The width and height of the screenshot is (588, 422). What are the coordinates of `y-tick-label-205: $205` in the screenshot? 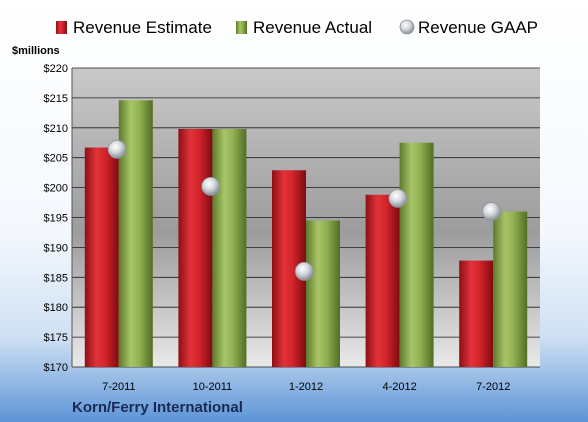 It's located at (56, 159).